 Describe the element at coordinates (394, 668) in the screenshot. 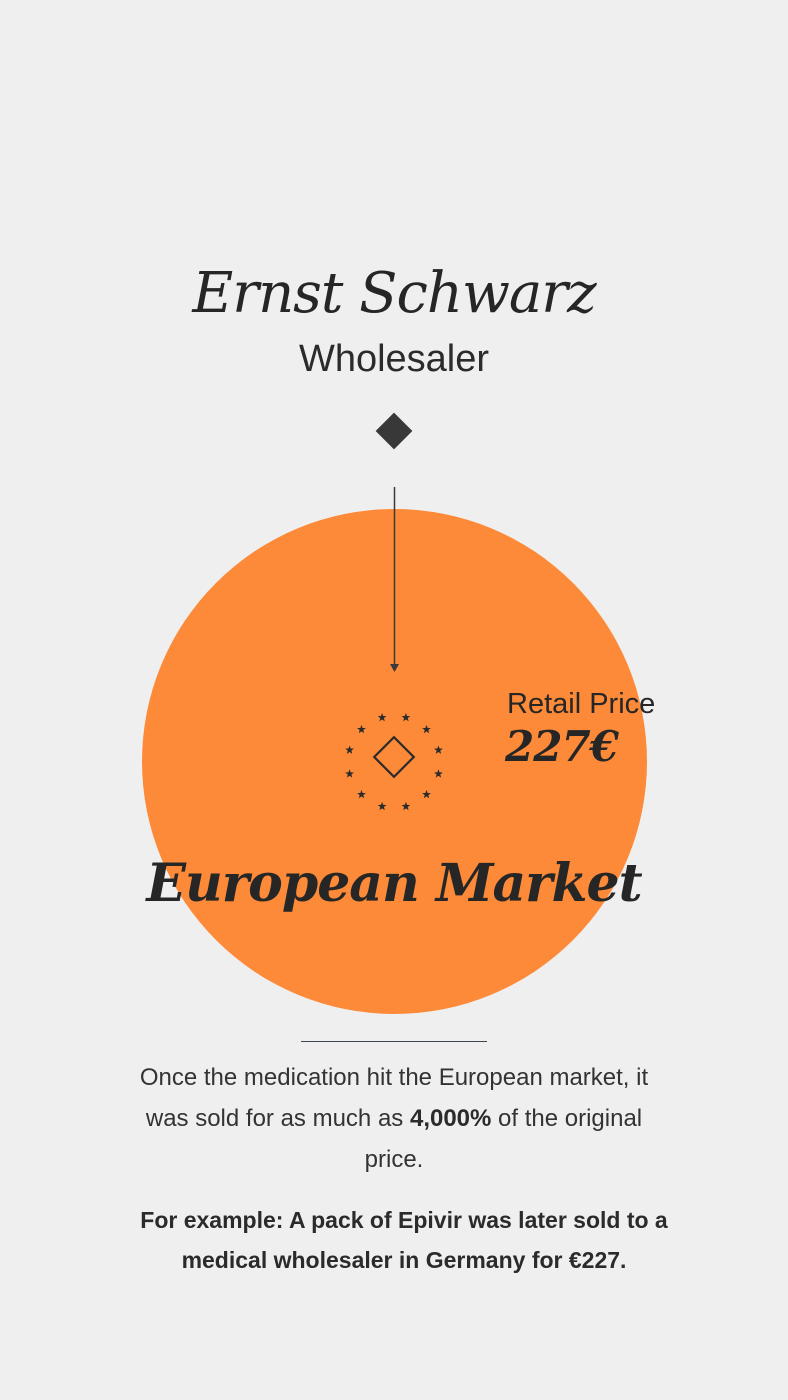

I see `arrowhead-icon` at that location.